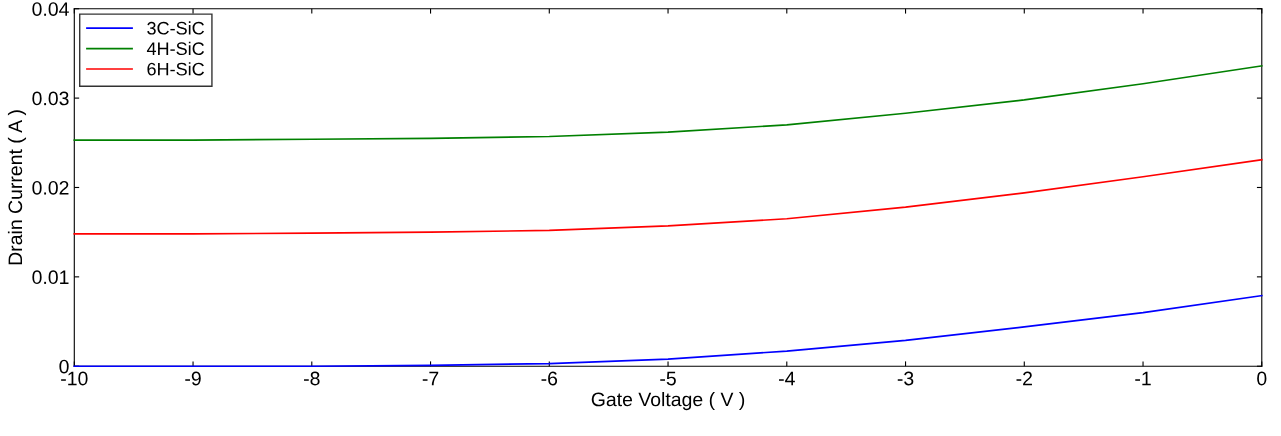 The height and width of the screenshot is (436, 1281). What do you see at coordinates (193, 378) in the screenshot?
I see `x-tick-label: -9` at bounding box center [193, 378].